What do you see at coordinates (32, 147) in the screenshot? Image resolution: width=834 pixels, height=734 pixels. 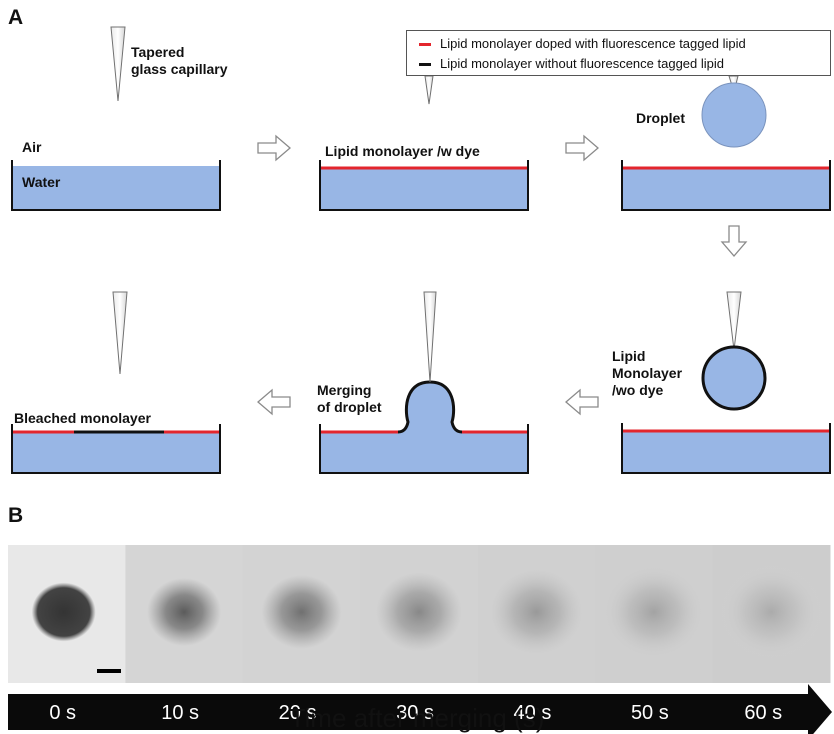 I see `label-air: Air` at bounding box center [32, 147].